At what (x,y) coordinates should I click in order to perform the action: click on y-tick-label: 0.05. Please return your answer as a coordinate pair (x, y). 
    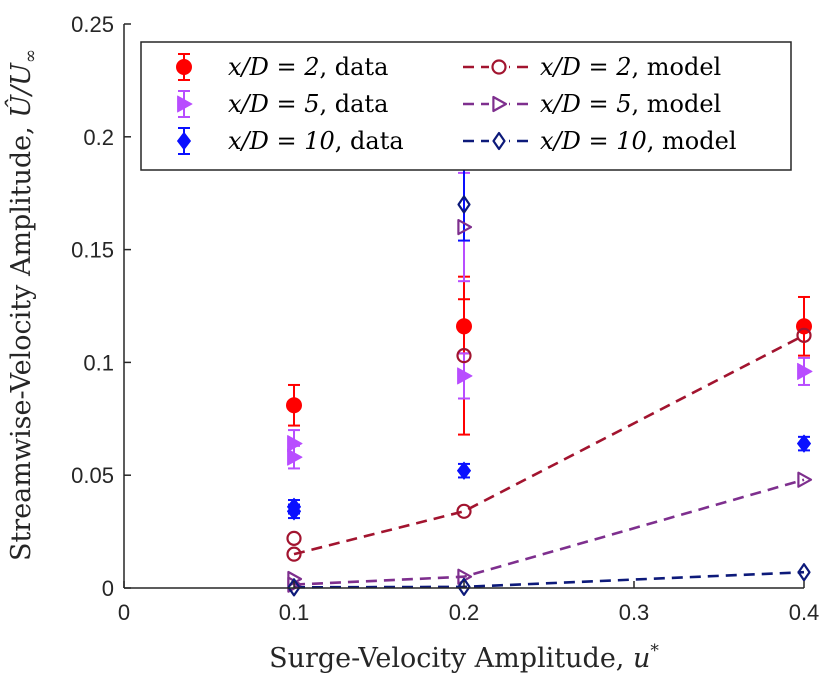
    Looking at the image, I should click on (92, 475).